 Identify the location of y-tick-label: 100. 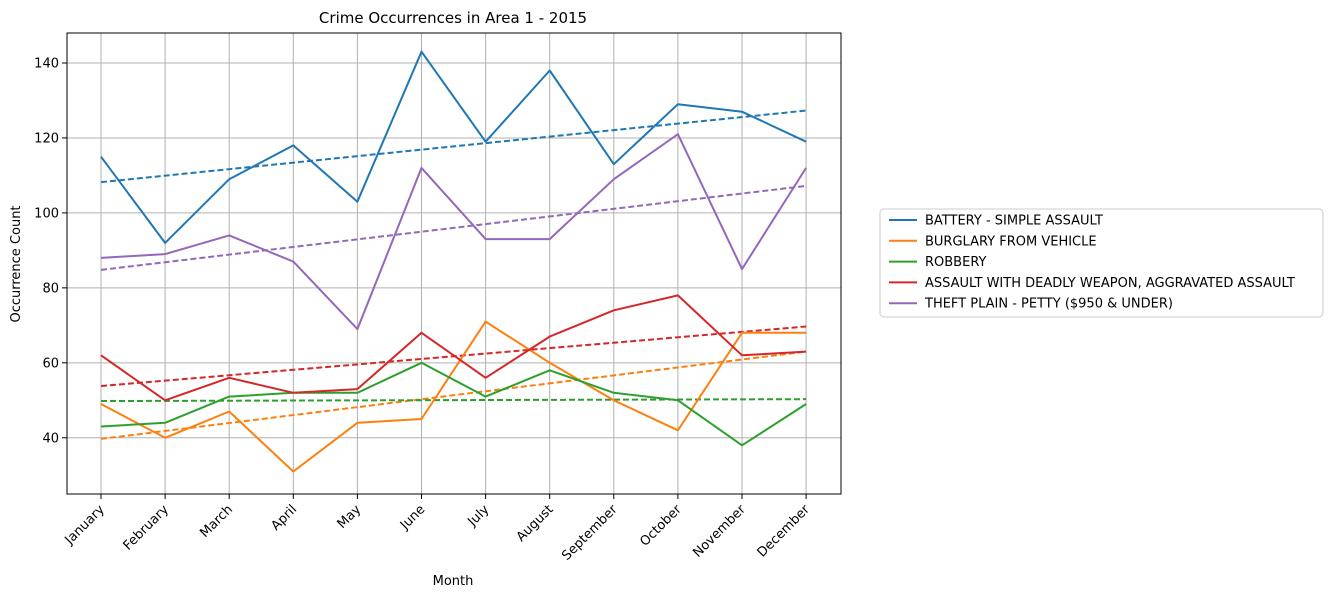
(46, 213).